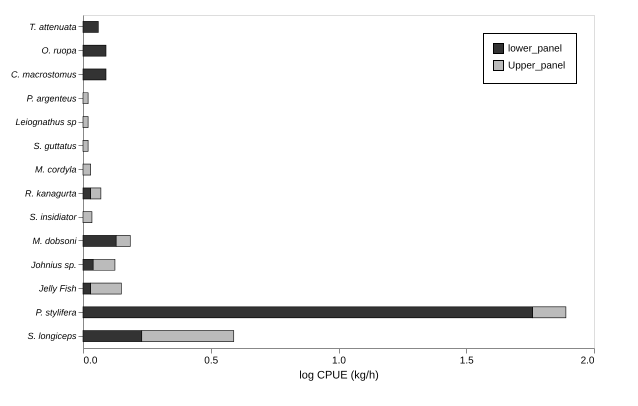 This screenshot has width=638, height=406. I want to click on y-tick-label: Leiognathus sp, so click(45, 122).